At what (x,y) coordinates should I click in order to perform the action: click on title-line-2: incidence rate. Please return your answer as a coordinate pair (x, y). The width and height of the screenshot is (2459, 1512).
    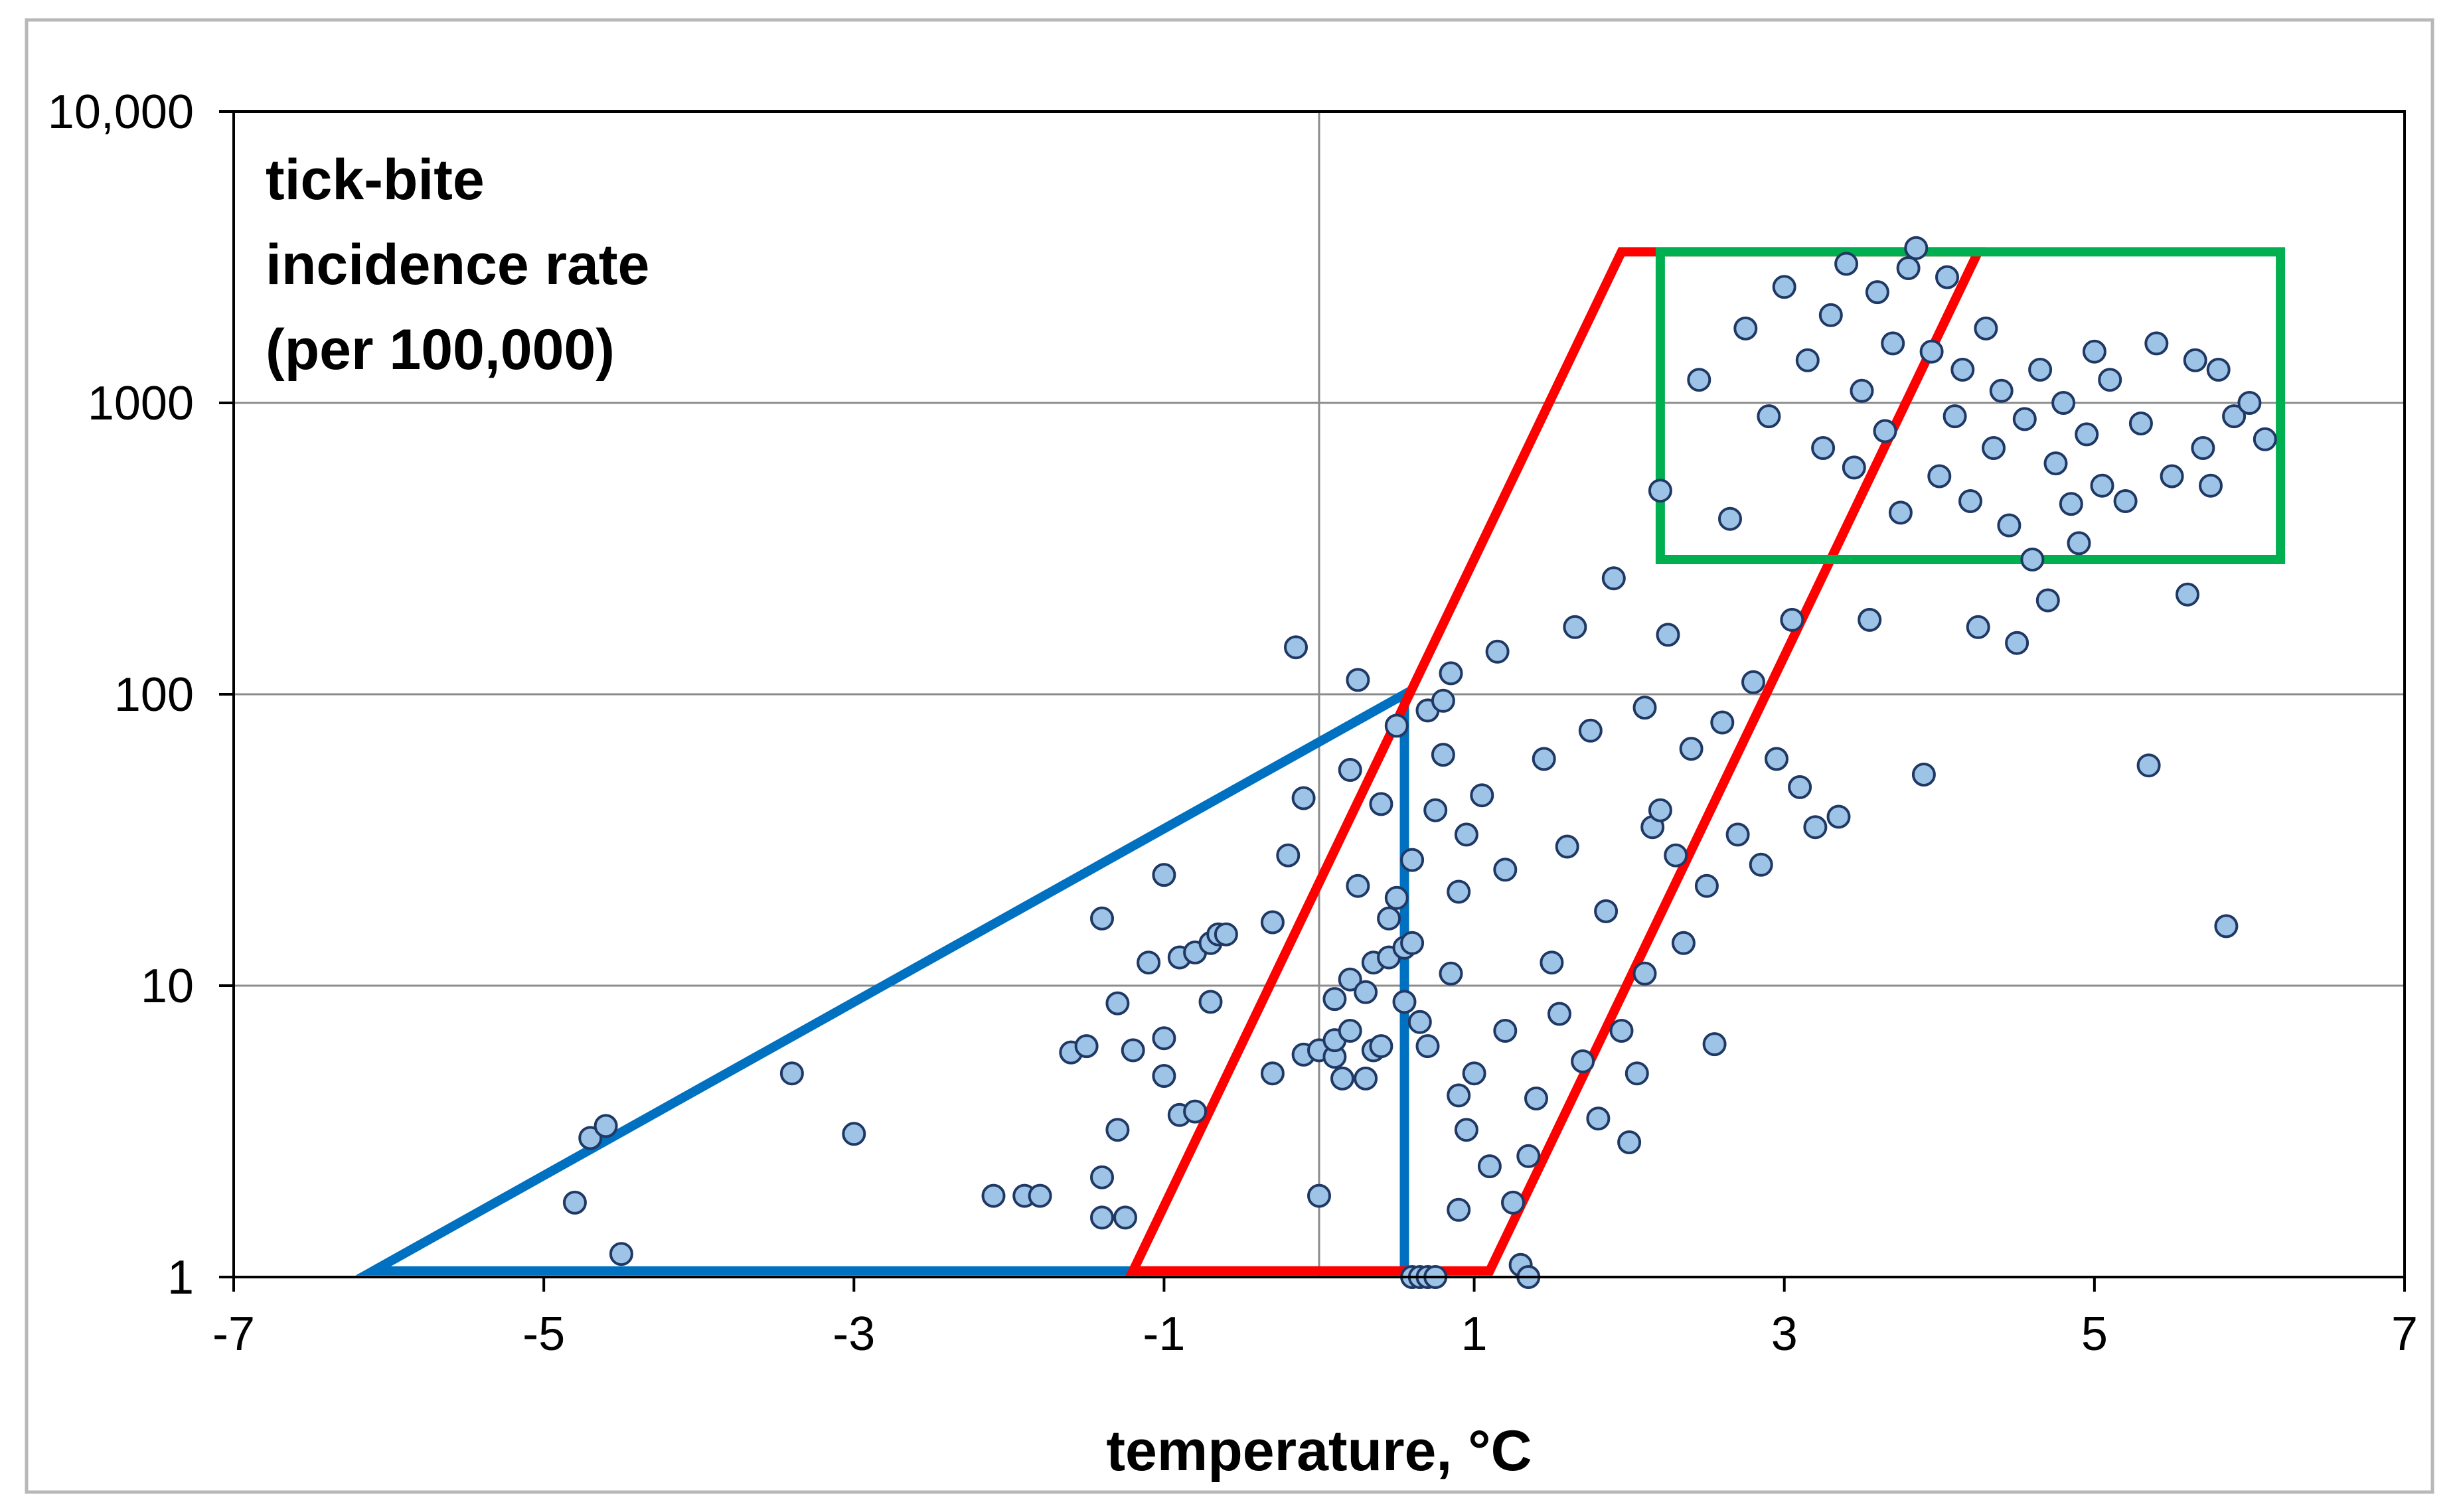
    Looking at the image, I should click on (458, 265).